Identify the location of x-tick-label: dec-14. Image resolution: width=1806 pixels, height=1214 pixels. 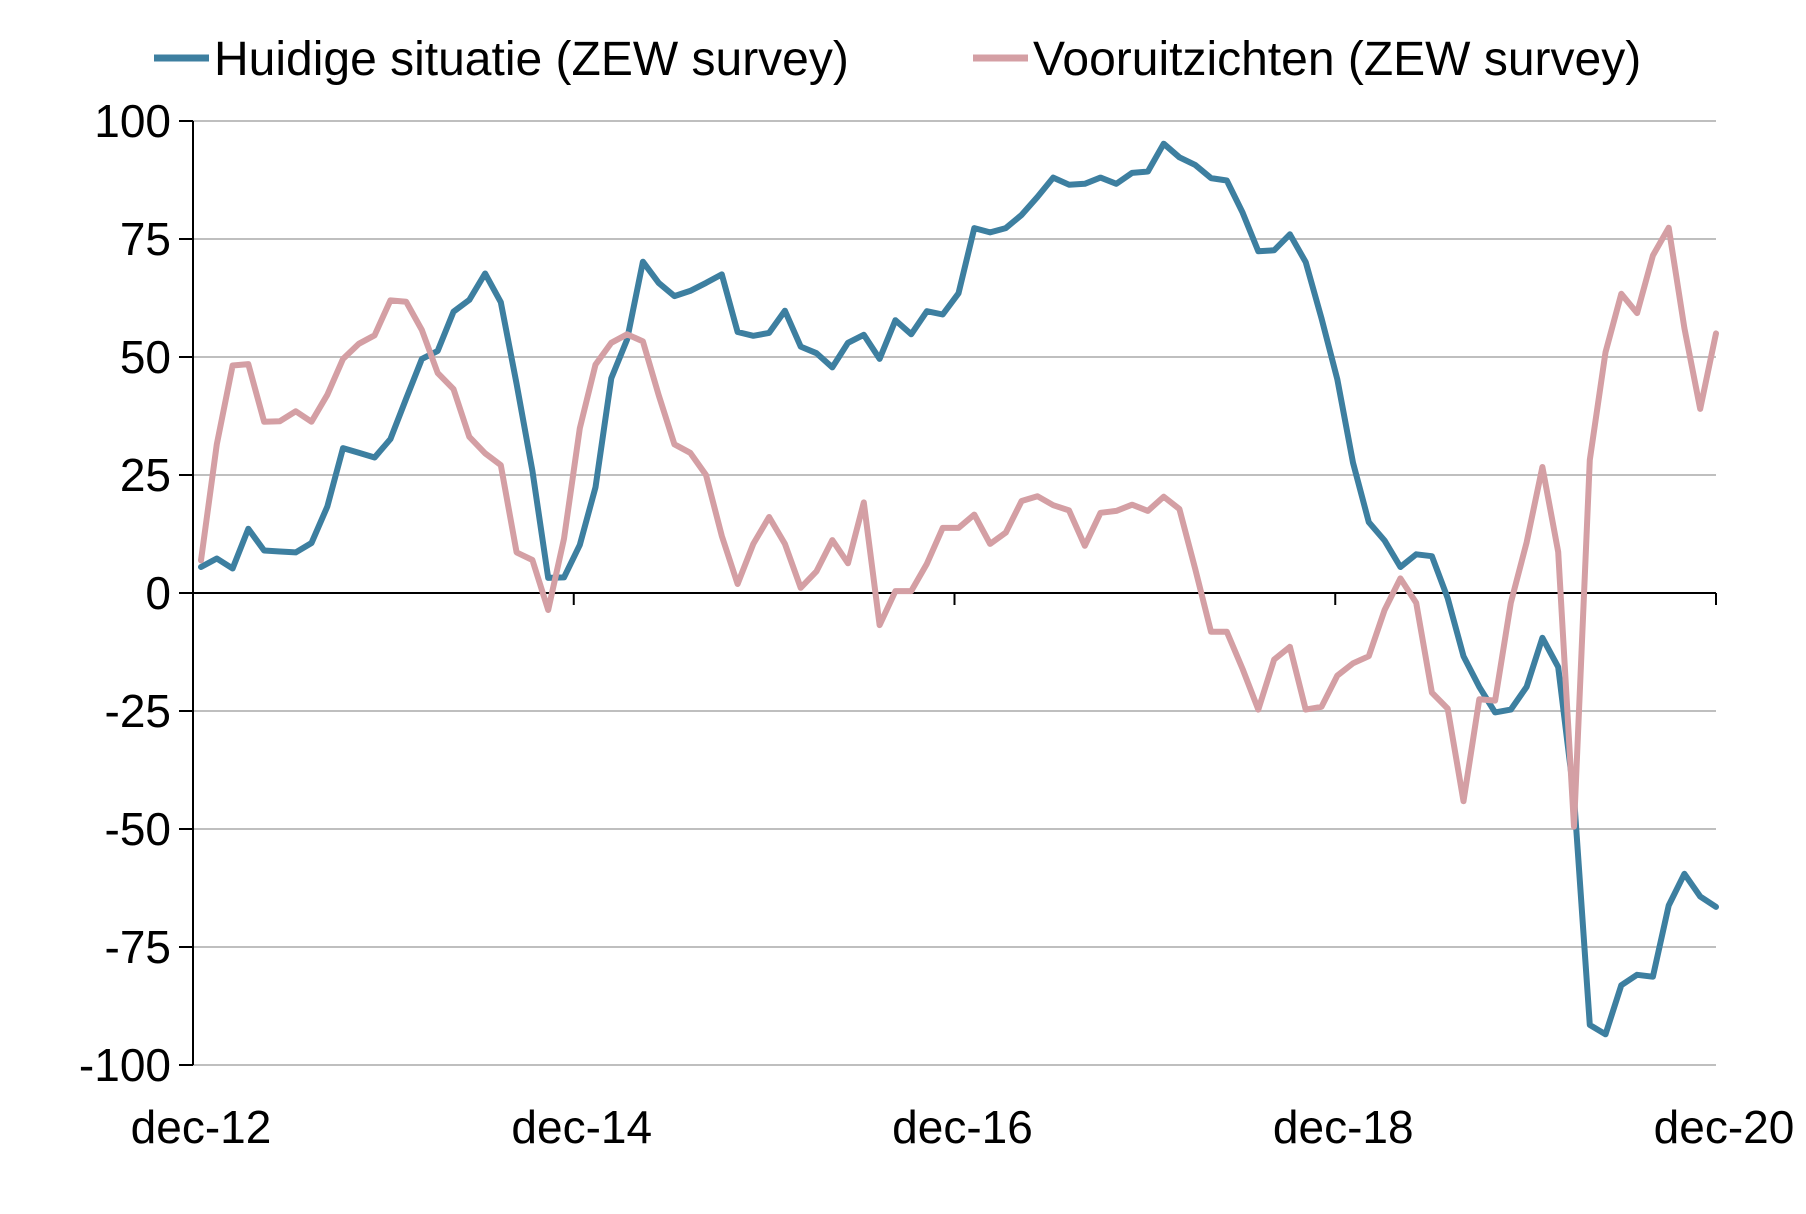
(581, 1127).